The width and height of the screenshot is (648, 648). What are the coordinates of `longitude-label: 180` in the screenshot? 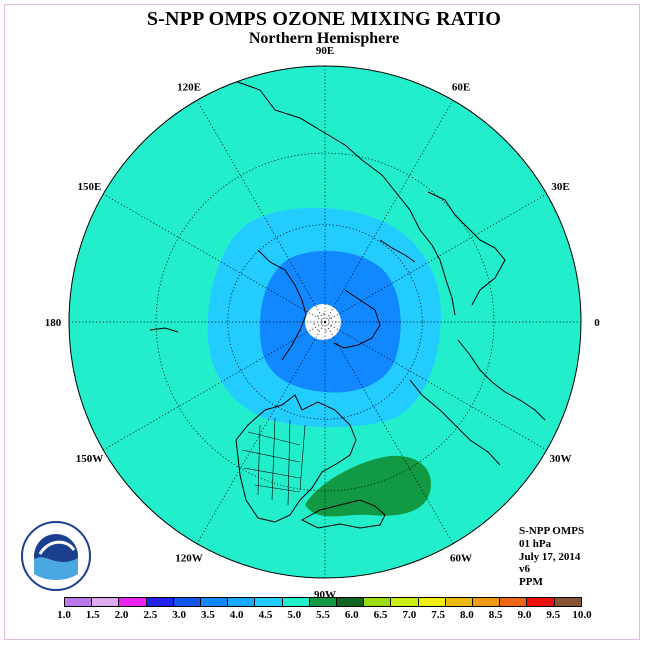 It's located at (53, 323).